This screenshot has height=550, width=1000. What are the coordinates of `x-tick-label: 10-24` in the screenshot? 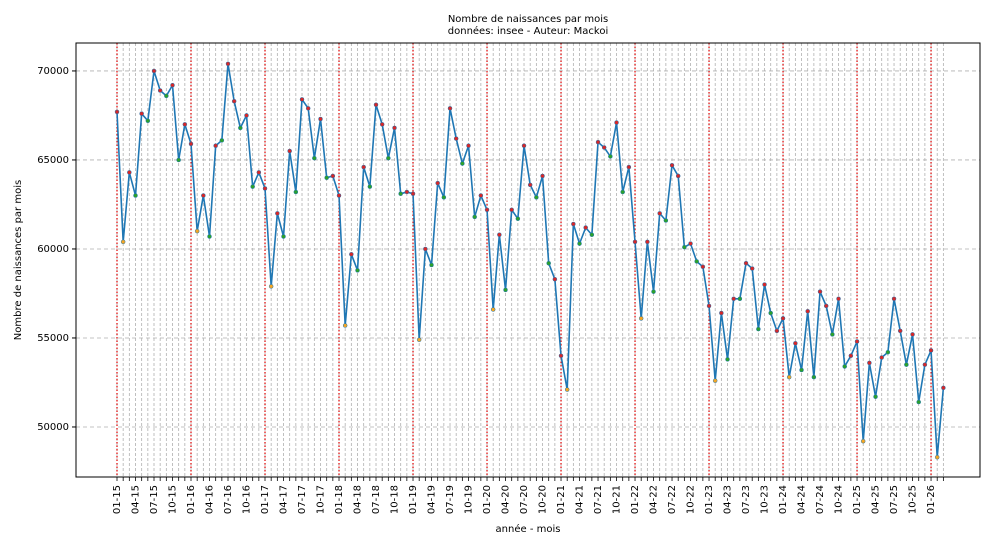 It's located at (839, 499).